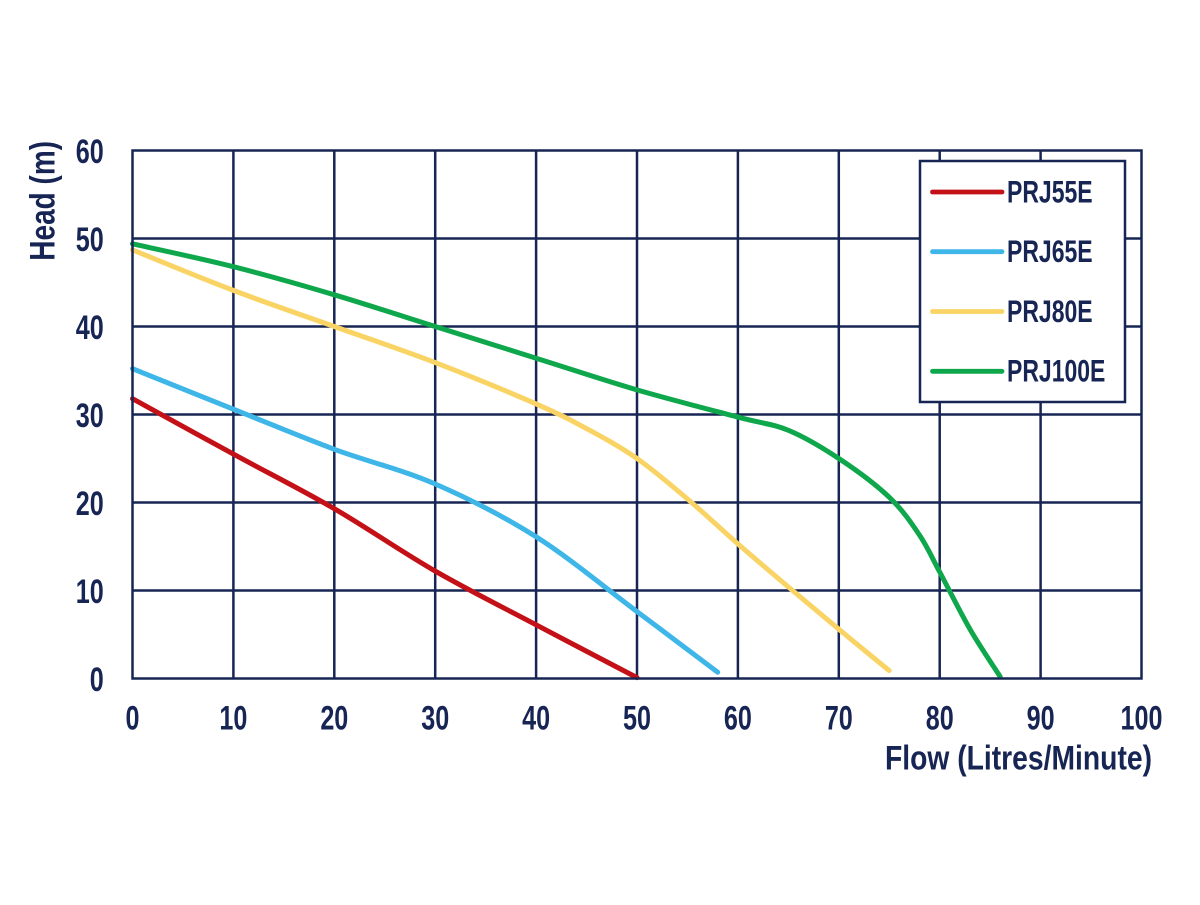  I want to click on svg-text: PRJ100E, so click(1056, 370).